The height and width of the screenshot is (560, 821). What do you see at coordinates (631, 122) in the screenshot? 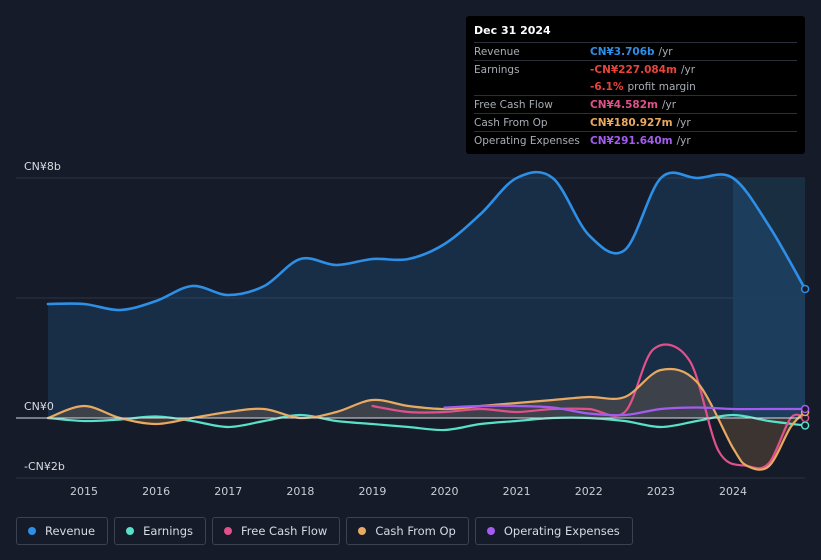
I see `tooltip-value: CN¥180.927m` at bounding box center [631, 122].